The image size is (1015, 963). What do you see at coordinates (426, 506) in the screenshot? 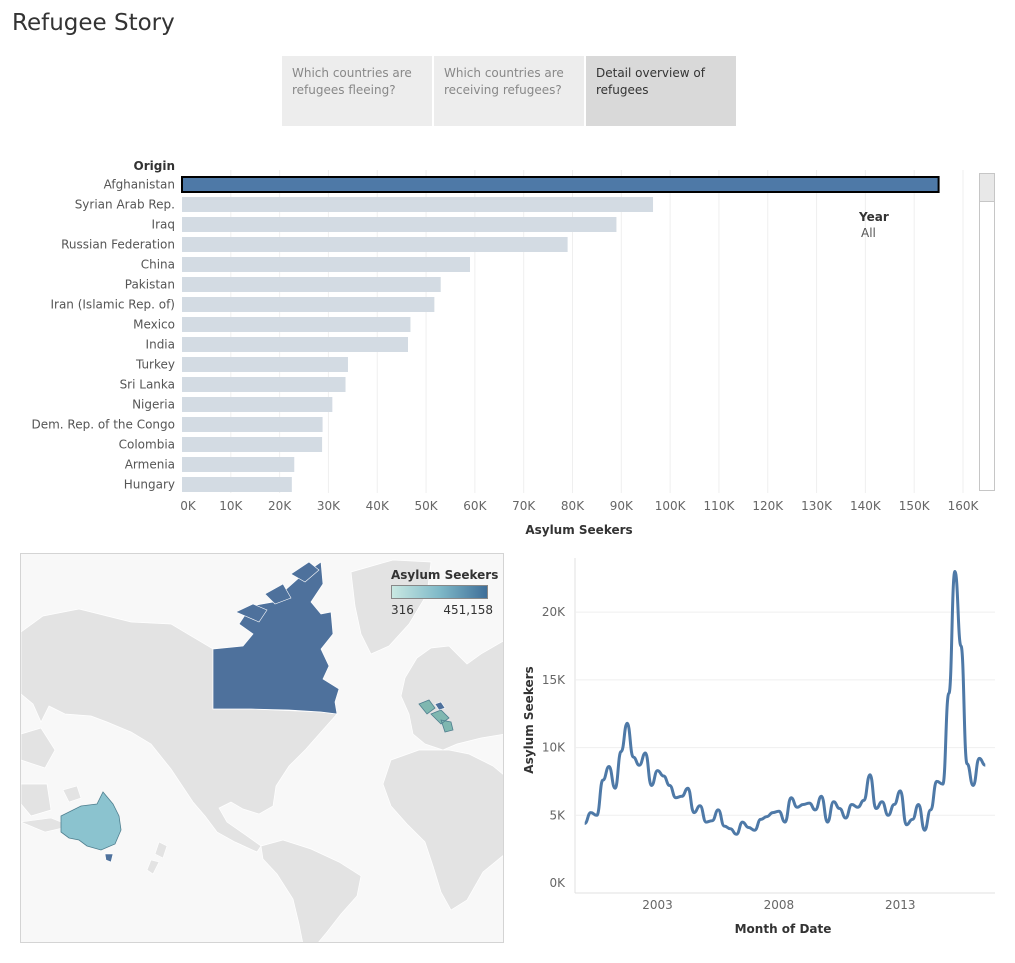
I see `bar-x-tick-label: 50K` at bounding box center [426, 506].